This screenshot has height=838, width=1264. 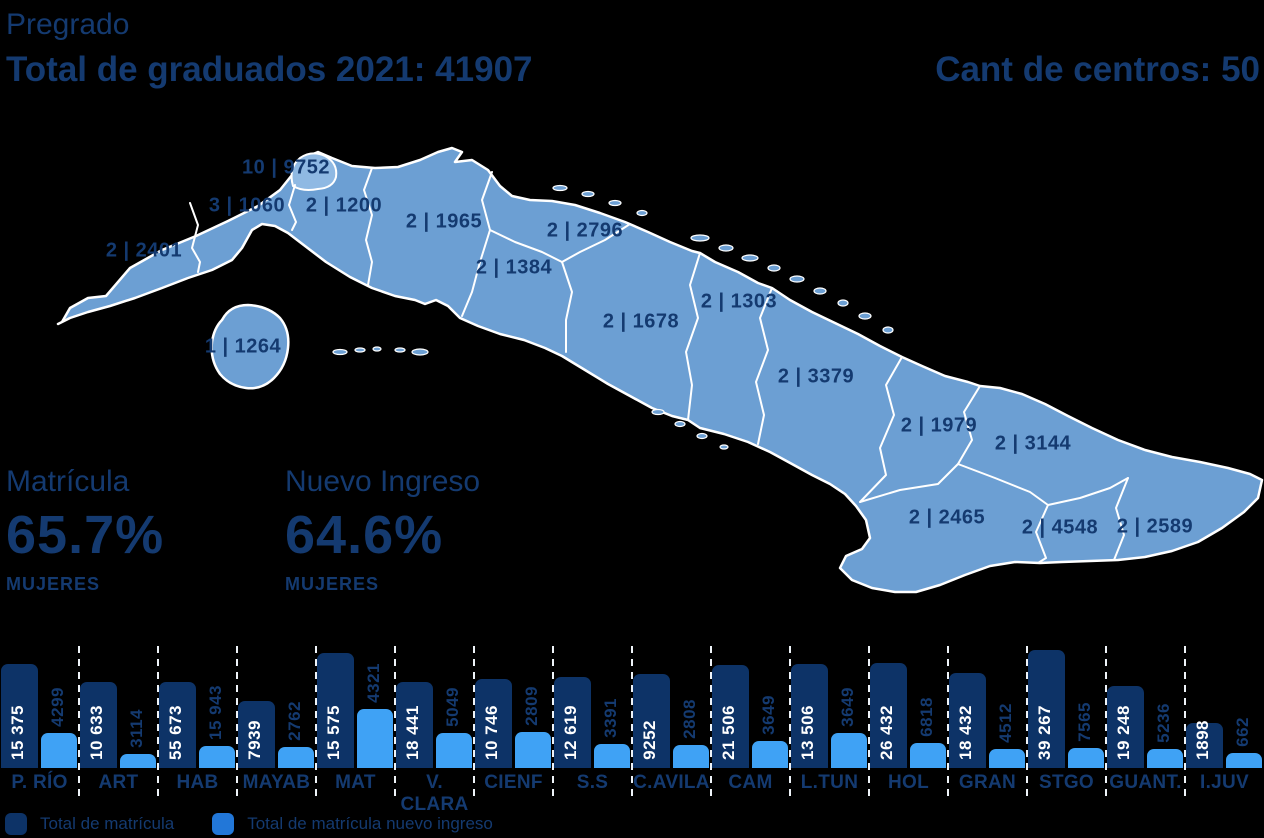 I want to click on map-label: 2 | 1200, so click(x=344, y=205).